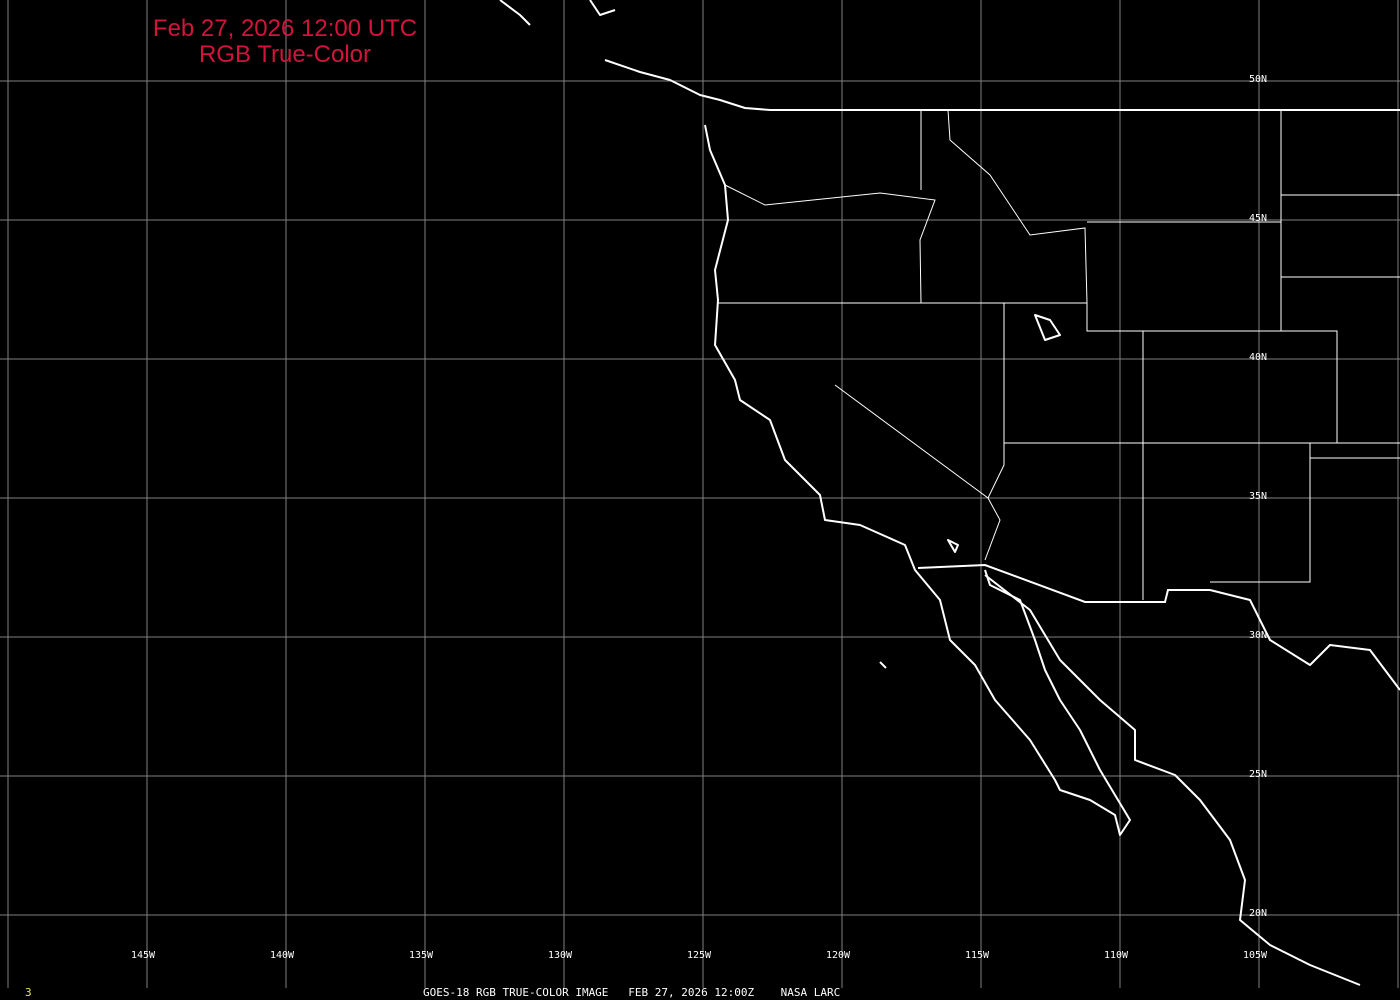 This screenshot has width=1400, height=1000. I want to click on lon-label: 105W, so click(1255, 955).